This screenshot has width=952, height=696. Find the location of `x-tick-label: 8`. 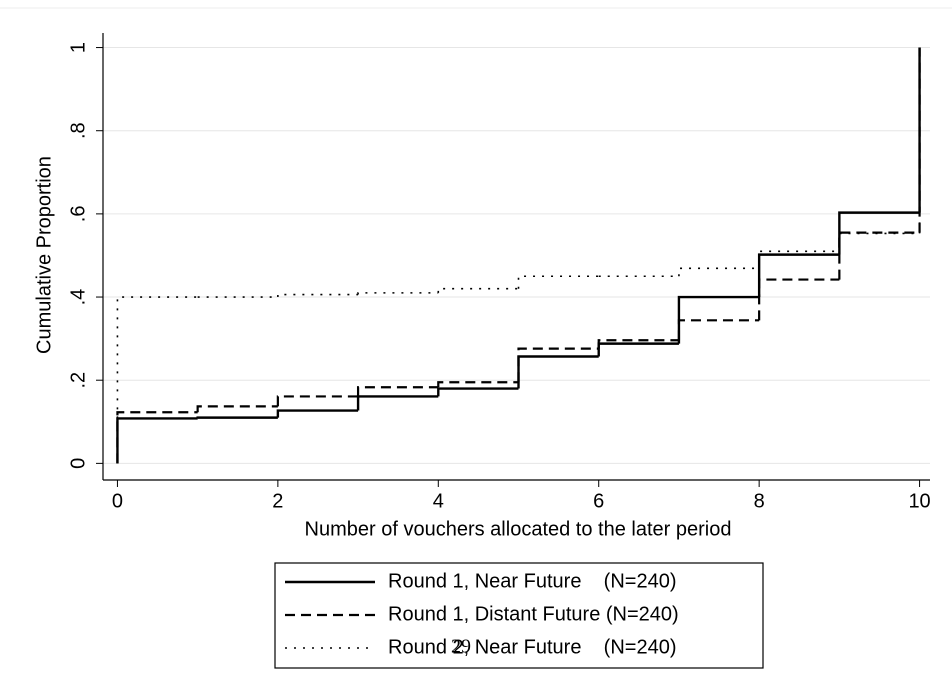

x-tick-label: 8 is located at coordinates (759, 501).